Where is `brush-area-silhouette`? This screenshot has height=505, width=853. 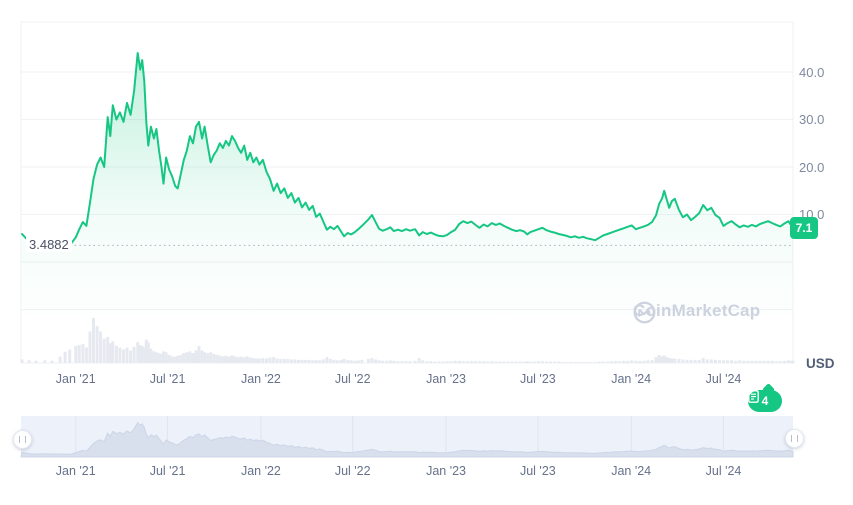 brush-area-silhouette is located at coordinates (407, 439).